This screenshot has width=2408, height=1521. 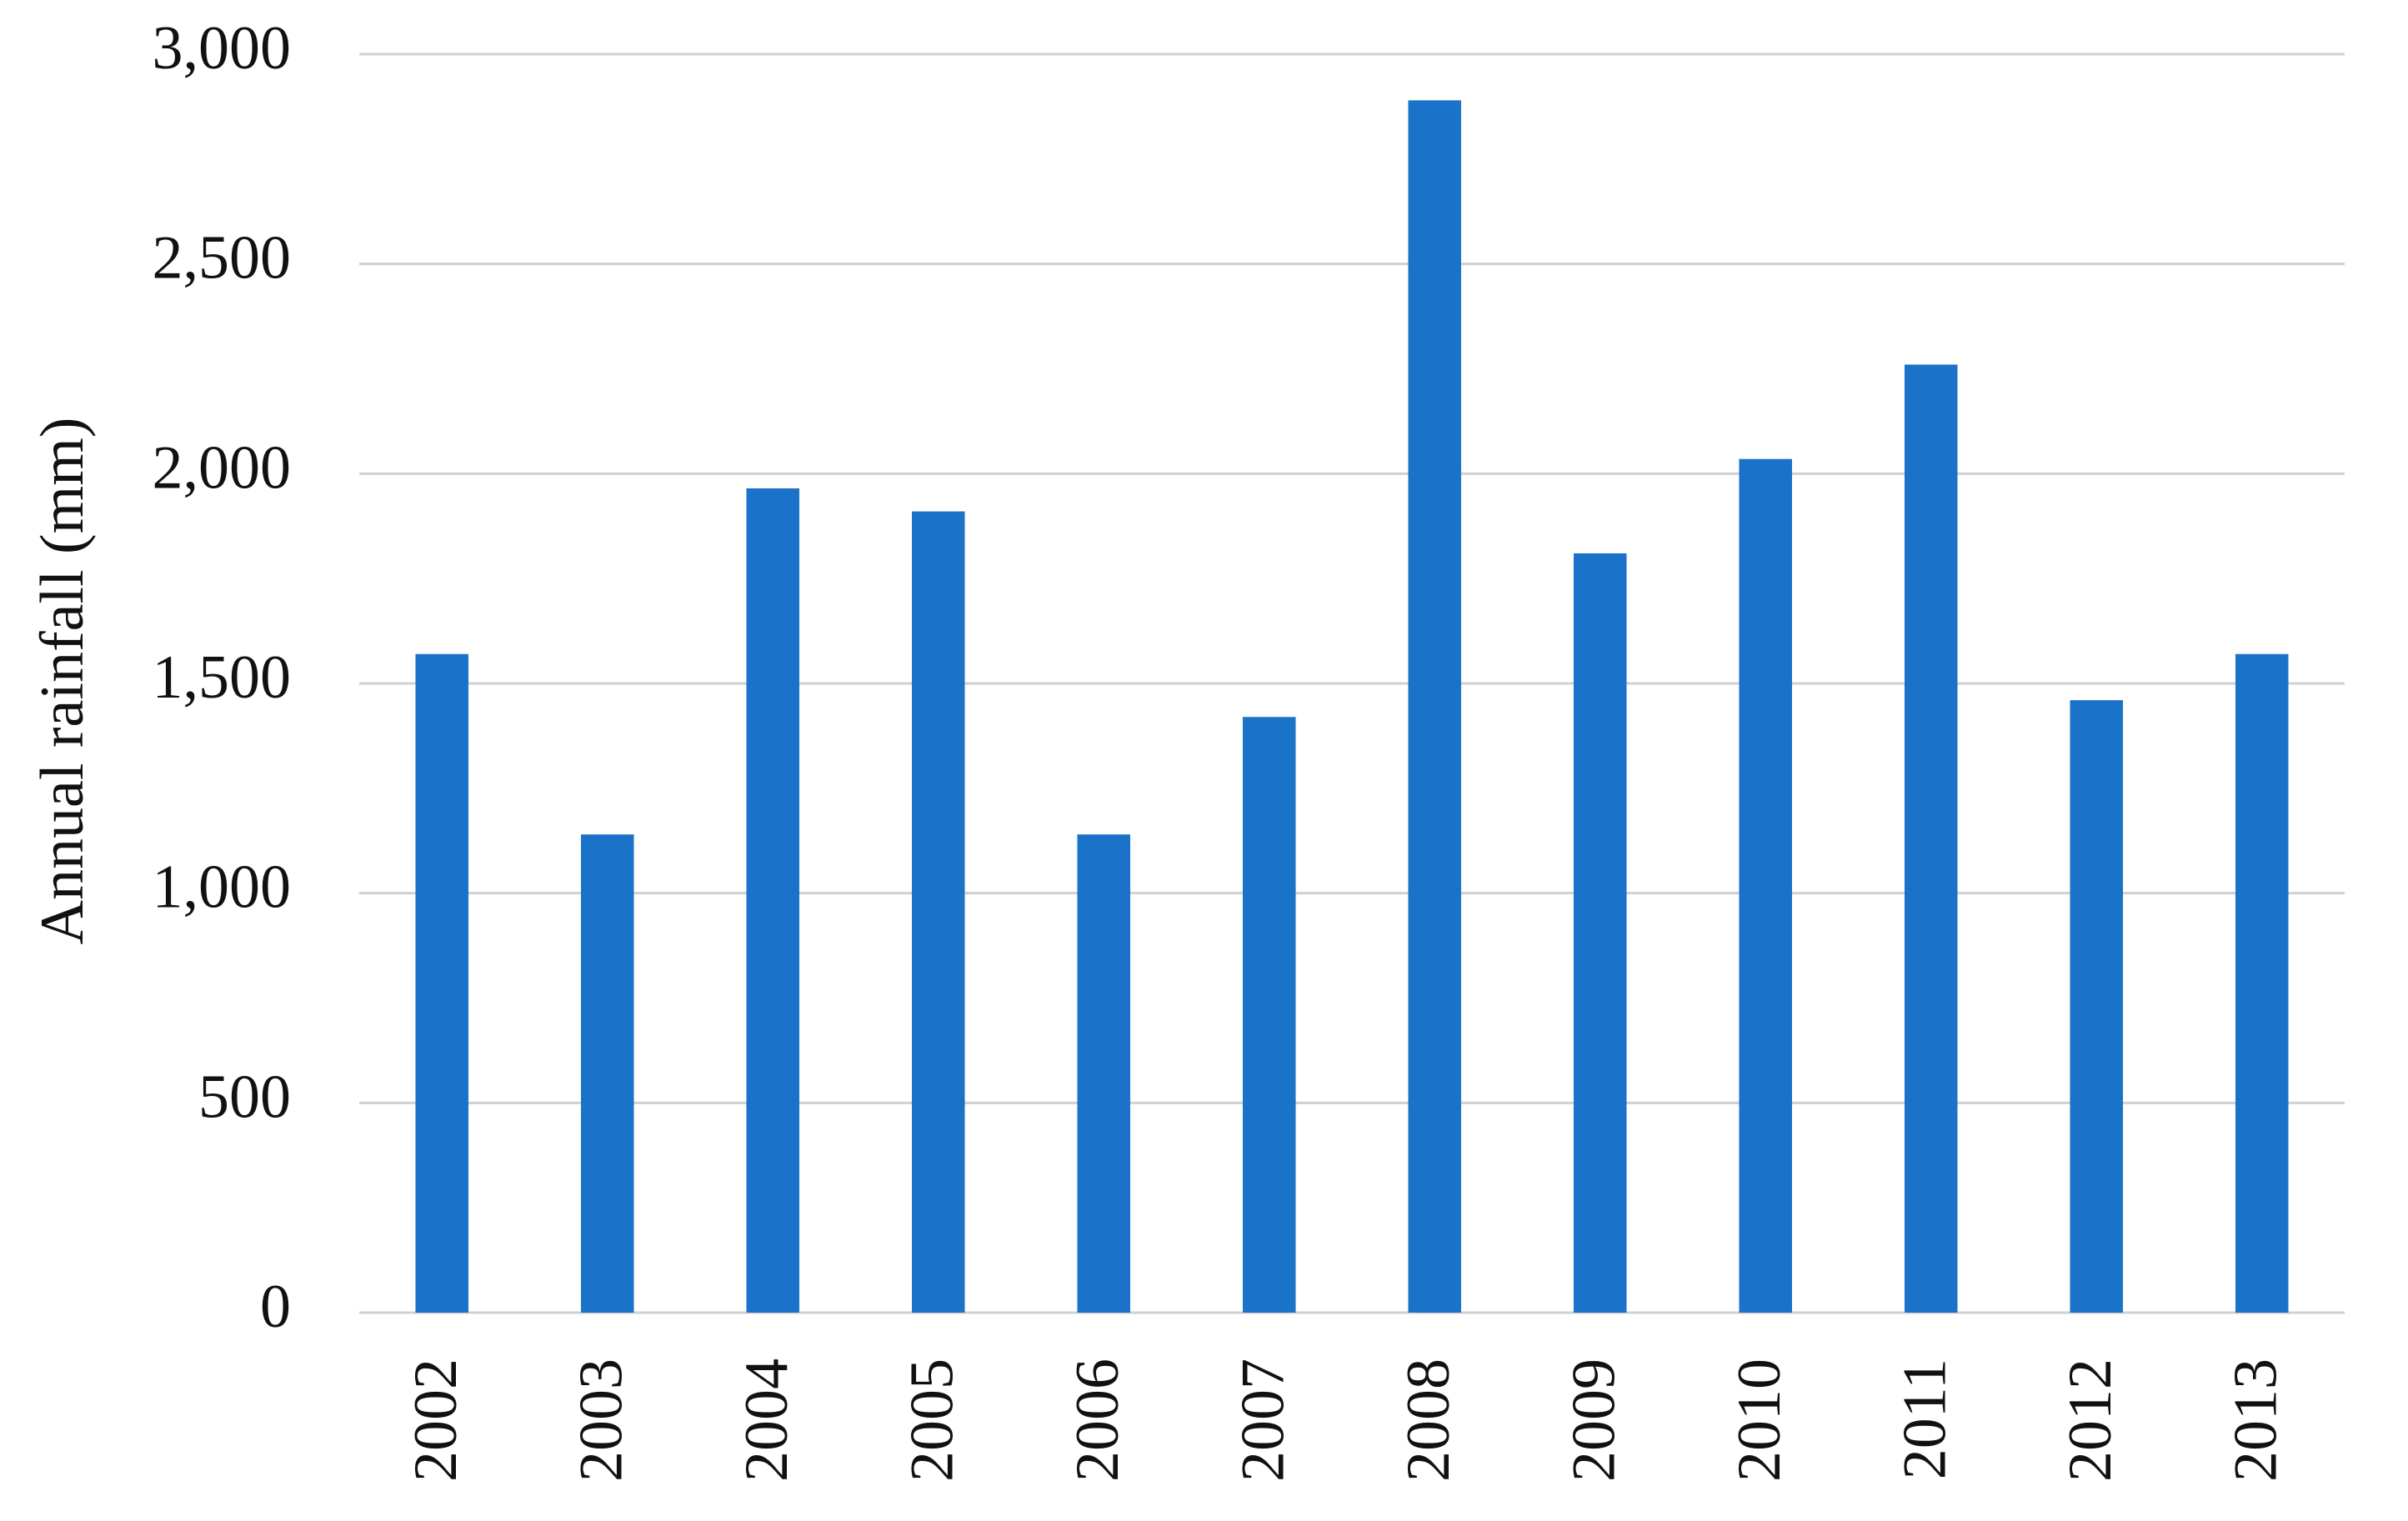 I want to click on y-tick-label: 2,000, so click(x=222, y=468).